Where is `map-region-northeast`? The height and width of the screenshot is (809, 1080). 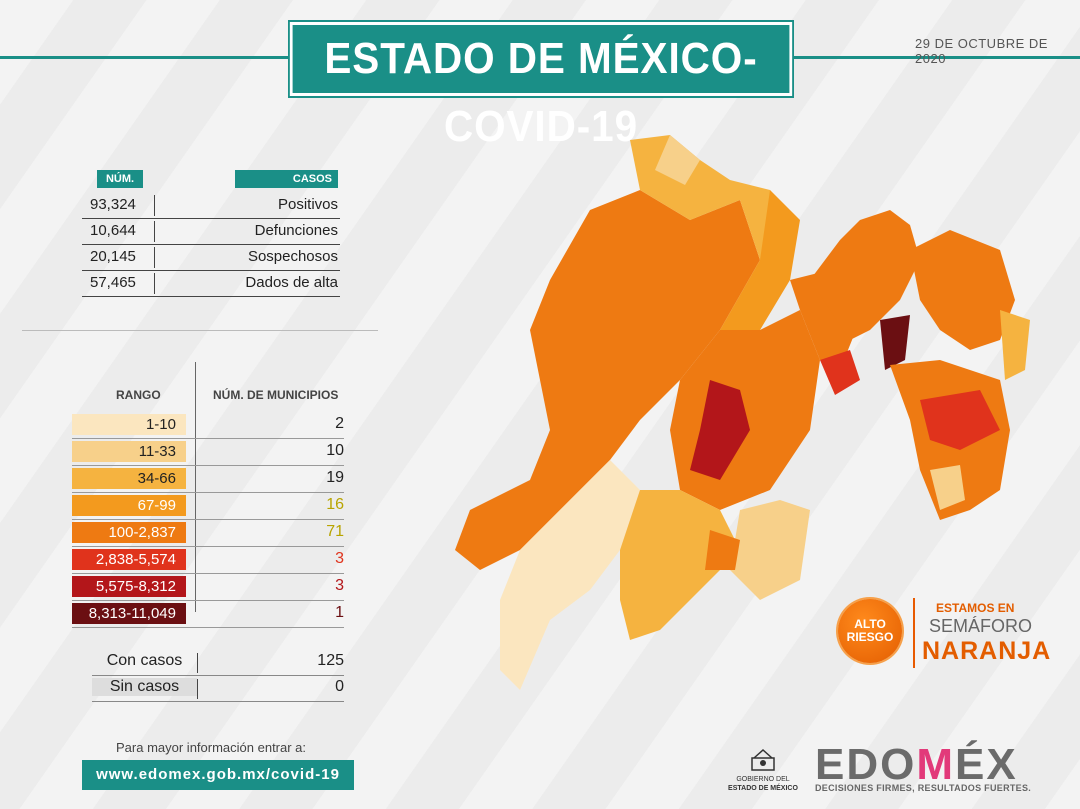
map-region-northeast is located at coordinates (760, 275).